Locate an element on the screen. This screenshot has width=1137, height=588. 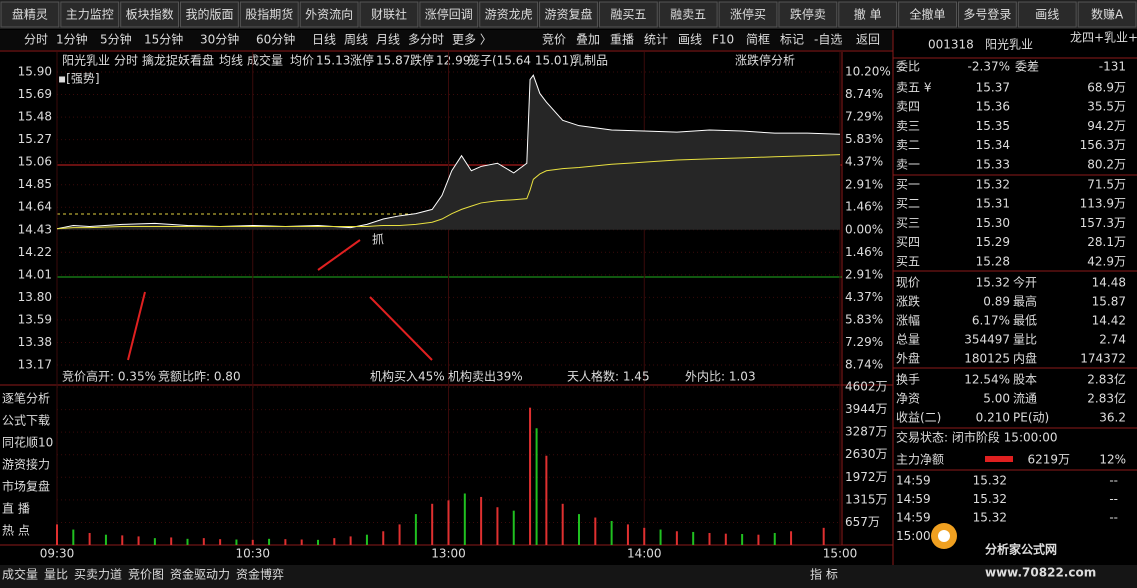
toolbar-label: 板块指数 is located at coordinates (150, 14).